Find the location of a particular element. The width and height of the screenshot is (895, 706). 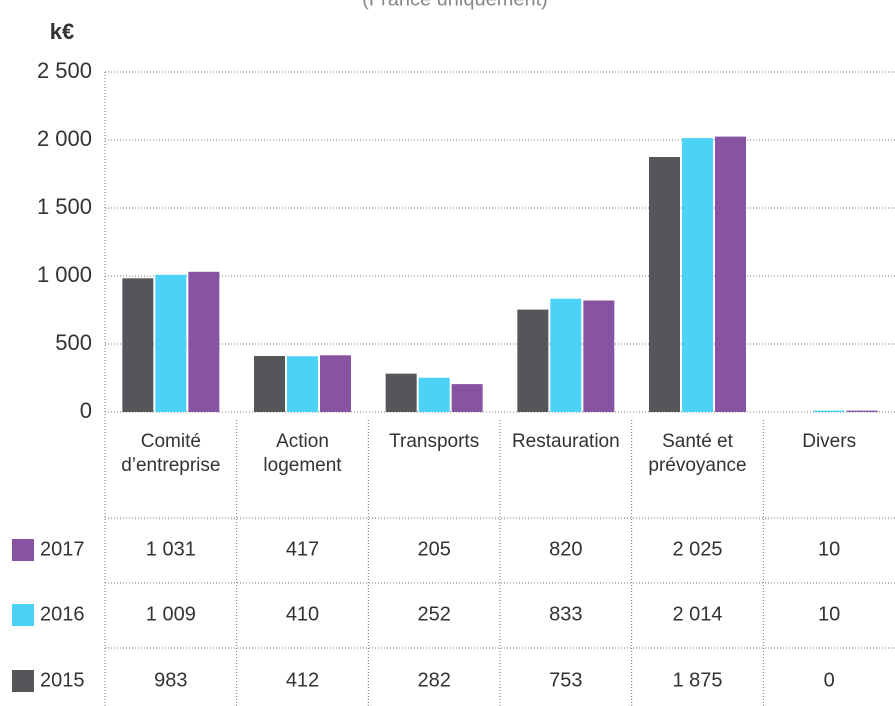

table-cell: 983 is located at coordinates (170, 680).